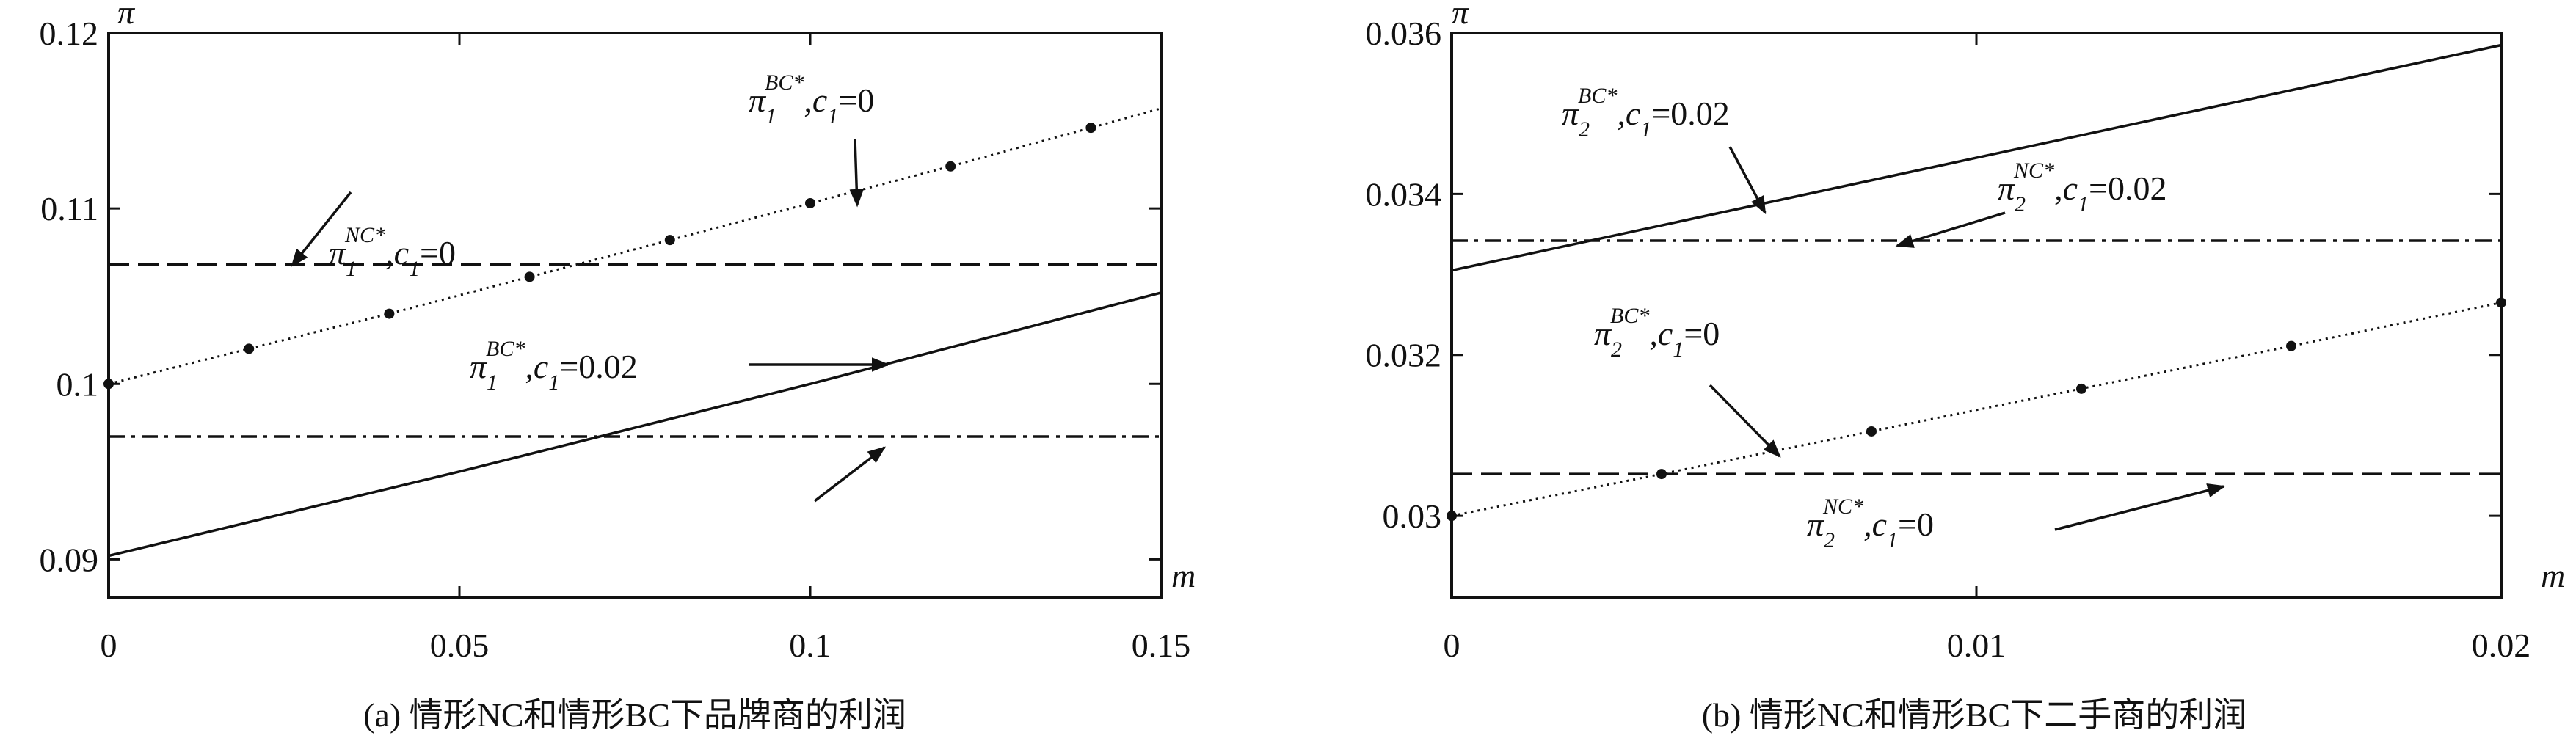  I want to click on annotation-a-bc-c002: π1BC*,c1=0.02, so click(554, 366).